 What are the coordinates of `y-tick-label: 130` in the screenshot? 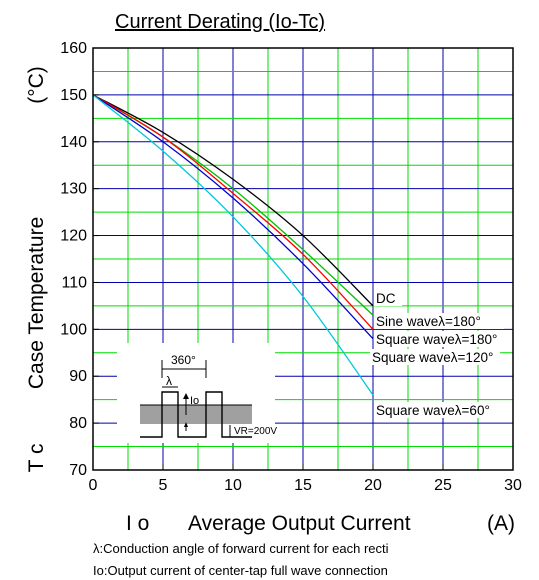 It's located at (73, 189).